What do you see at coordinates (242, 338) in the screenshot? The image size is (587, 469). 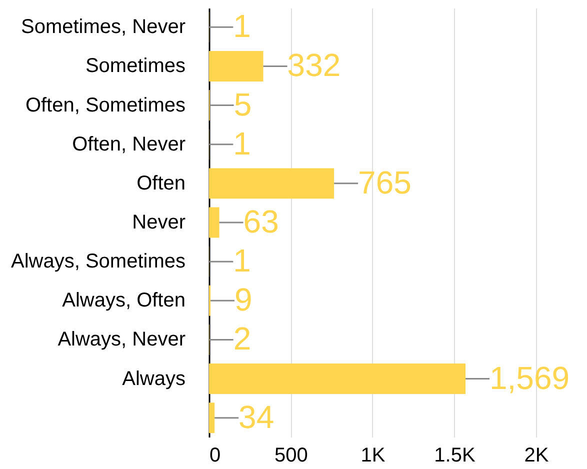 I see `data-label: 2` at bounding box center [242, 338].